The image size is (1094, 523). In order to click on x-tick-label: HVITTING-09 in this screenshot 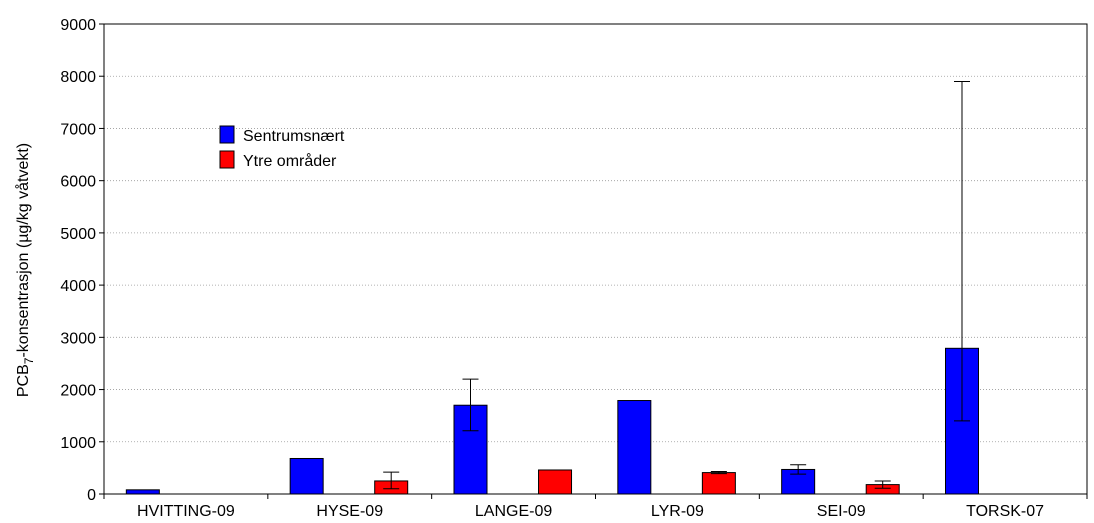, I will do `click(186, 511)`.